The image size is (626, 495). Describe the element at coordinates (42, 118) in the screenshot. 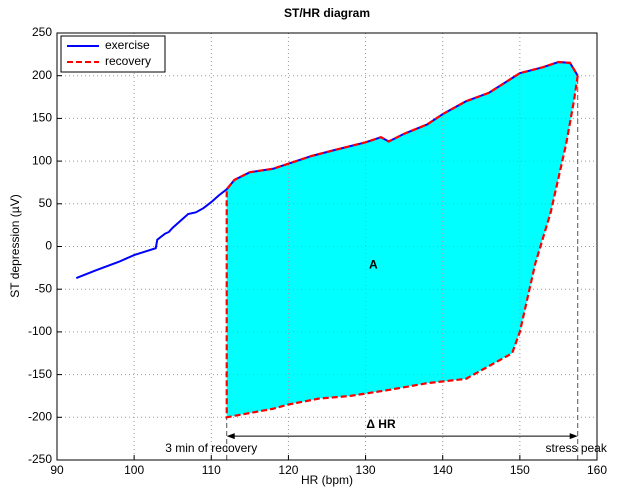

I see `y-tick-label: 150` at that location.